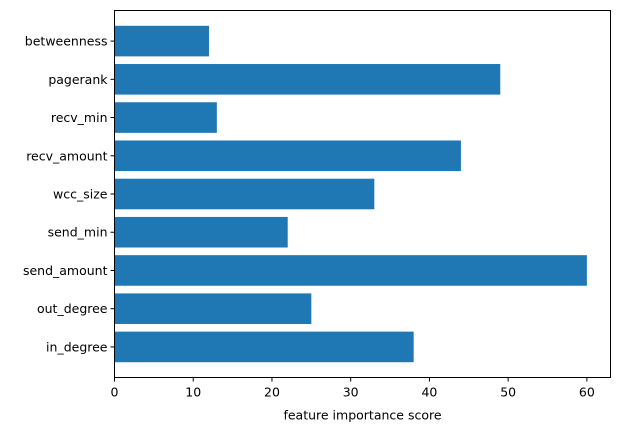 This screenshot has height=432, width=619. Describe the element at coordinates (165, 117) in the screenshot. I see `bar-recv-min` at that location.